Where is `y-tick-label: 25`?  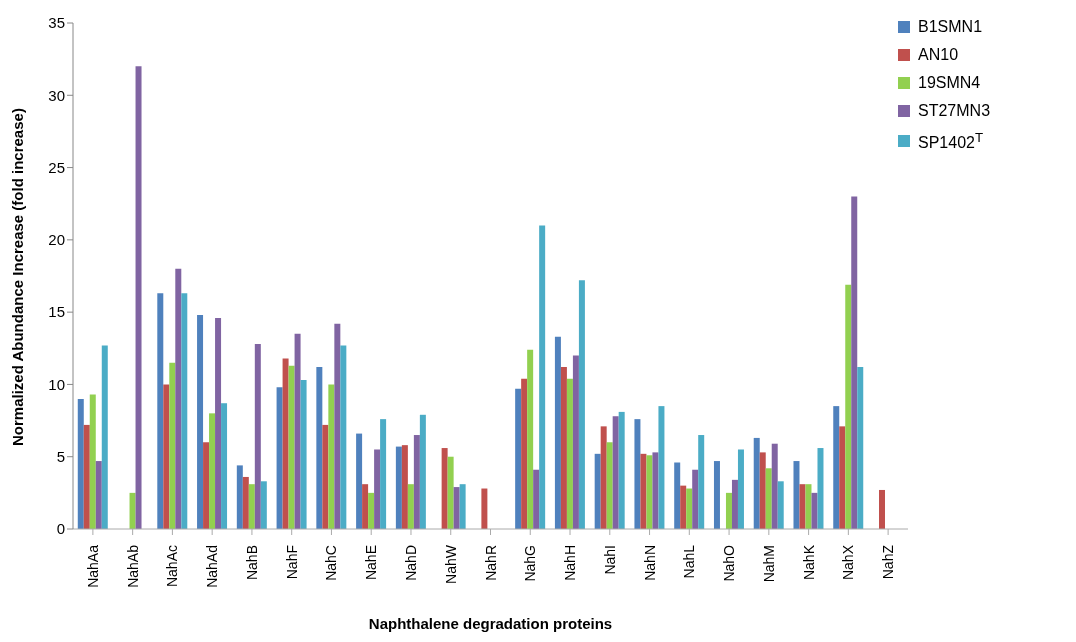
y-tick-label: 25 is located at coordinates (56, 167).